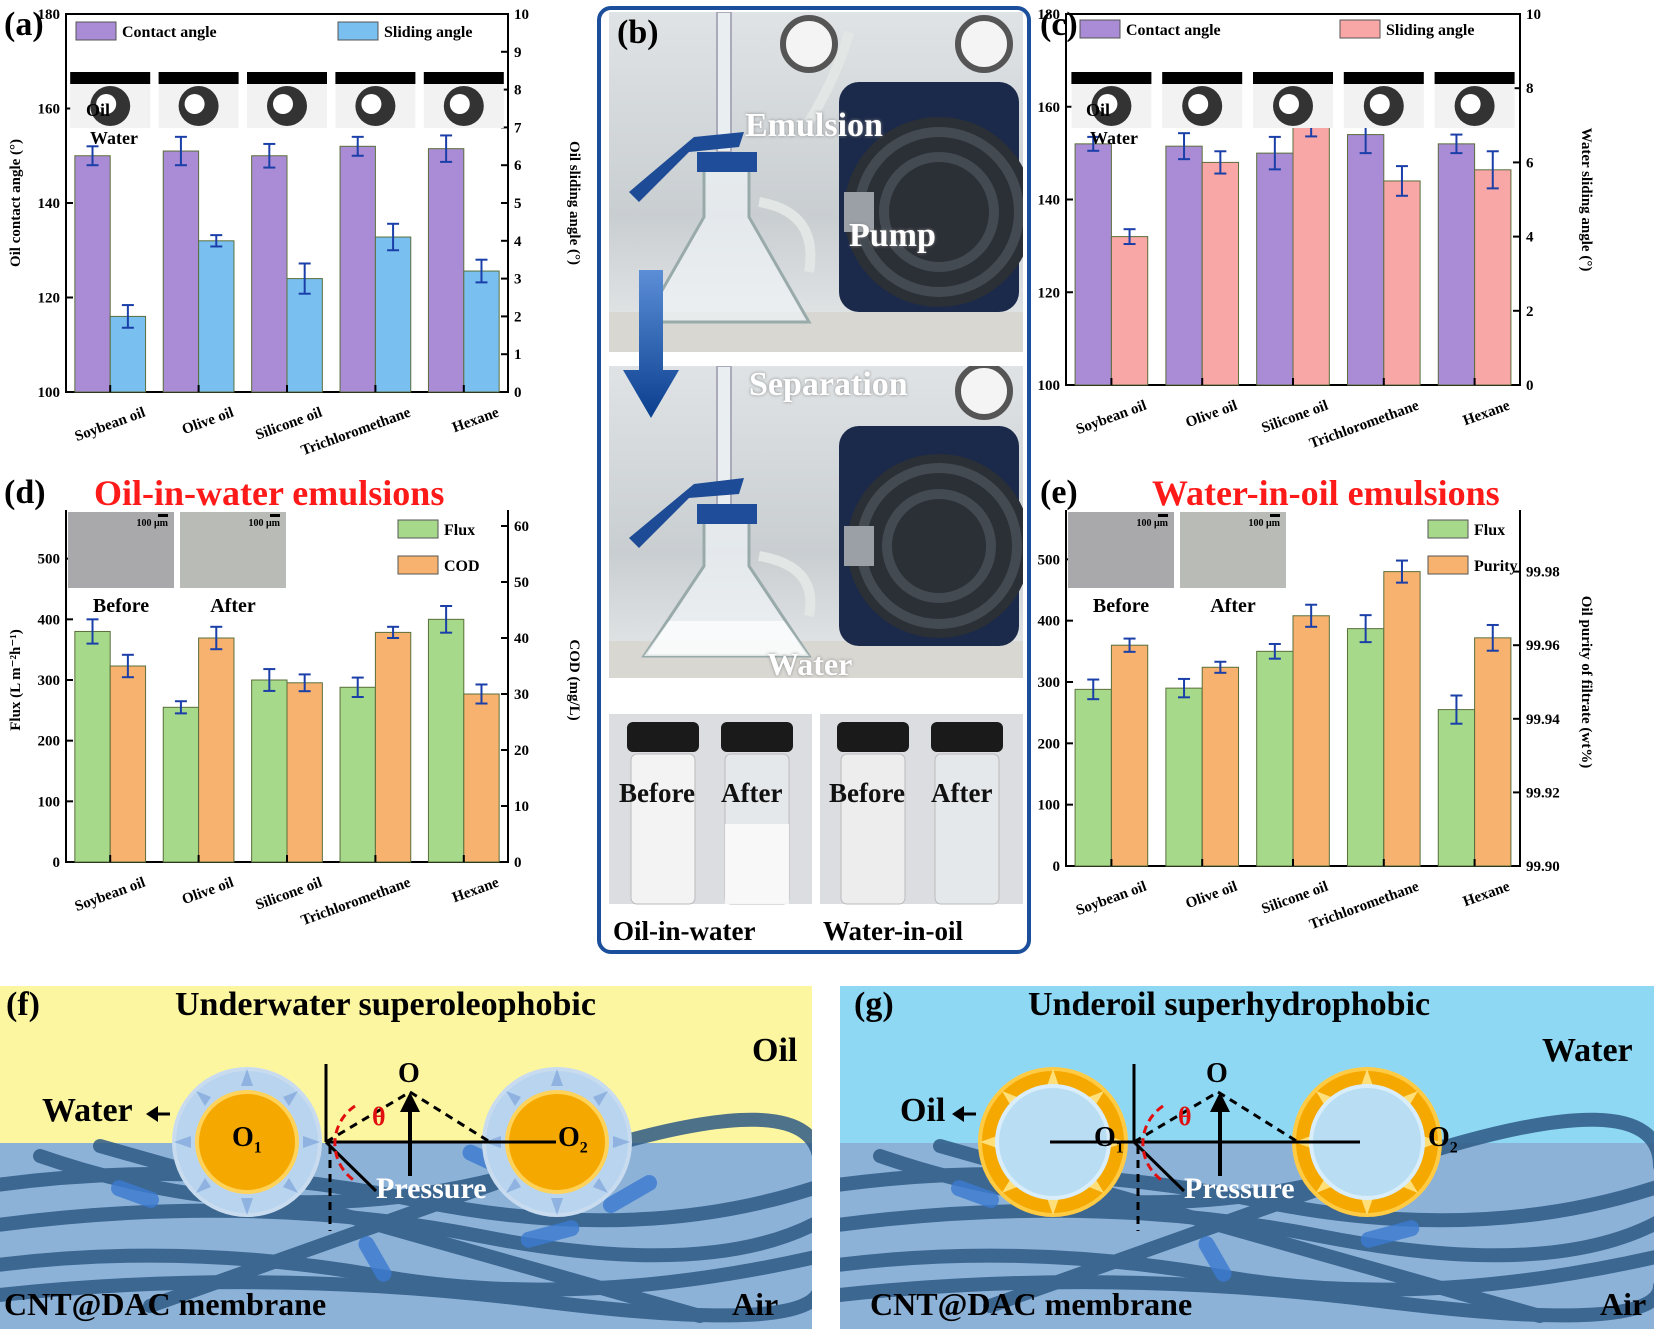  What do you see at coordinates (1265, 523) in the screenshot?
I see `scale-bar-label: 100 μm` at bounding box center [1265, 523].